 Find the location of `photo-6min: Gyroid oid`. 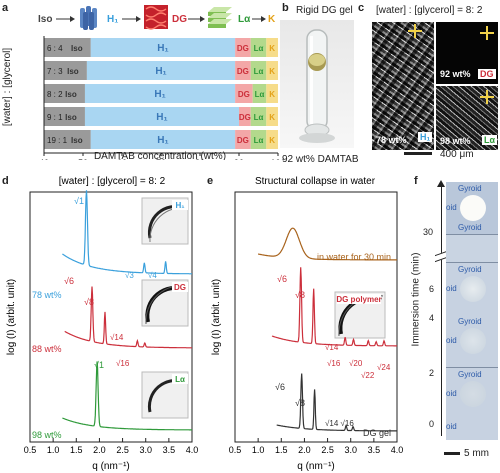

photo-6min: Gyroid oid is located at coordinates (472, 289).